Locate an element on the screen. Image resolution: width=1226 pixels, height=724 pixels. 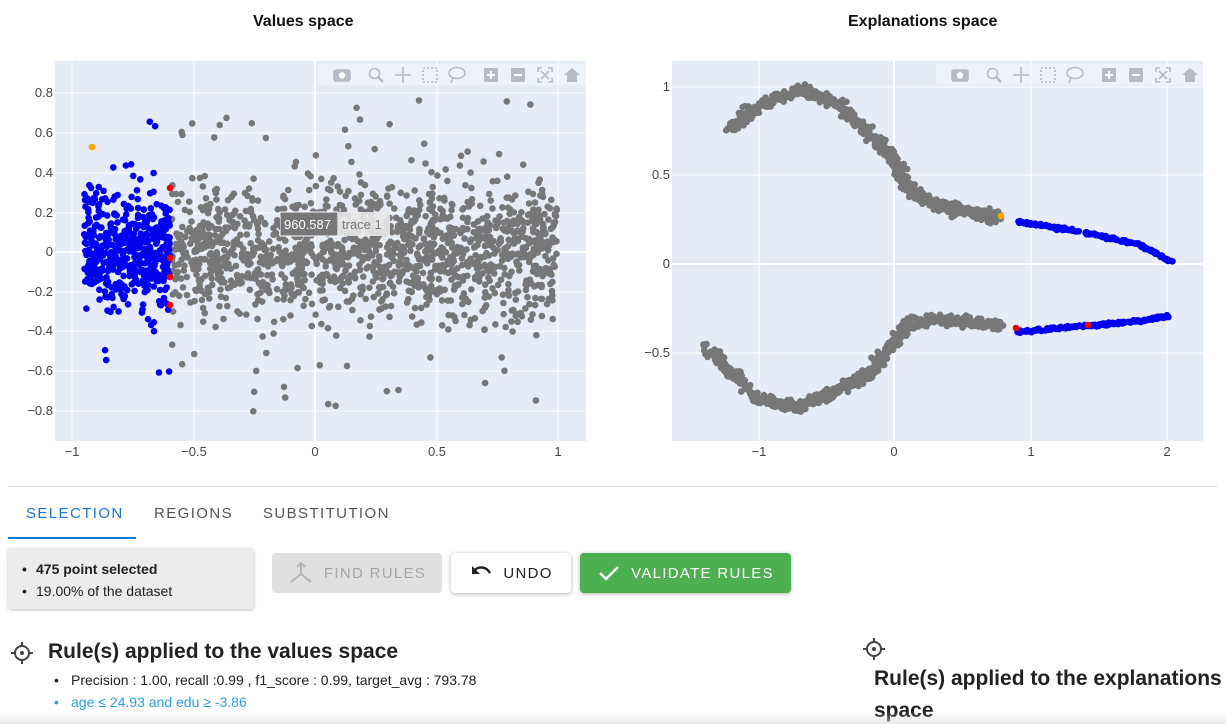
explanations-plot-modebar is located at coordinates (1070, 74).